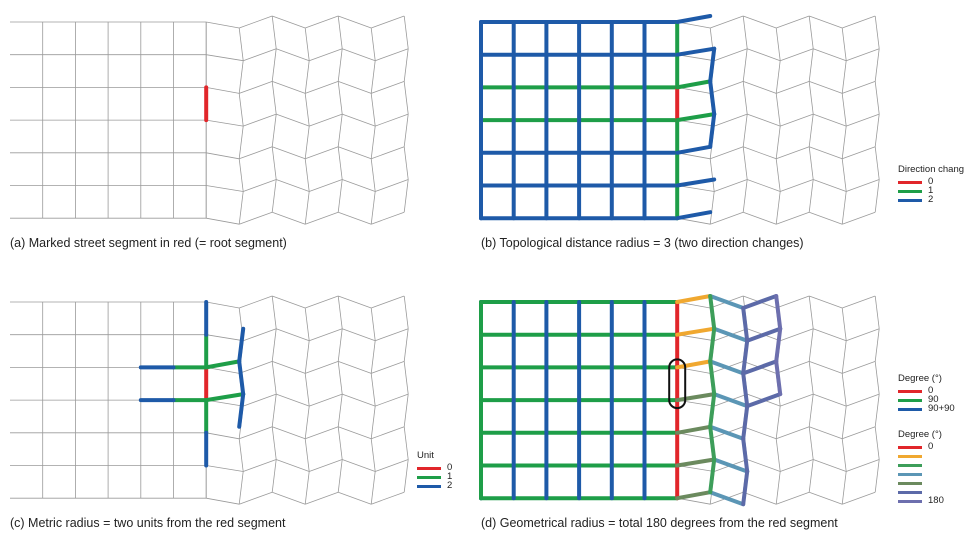 The height and width of the screenshot is (534, 968). Describe the element at coordinates (434, 471) in the screenshot. I see `legend-c: Unit 0 1 2` at that location.